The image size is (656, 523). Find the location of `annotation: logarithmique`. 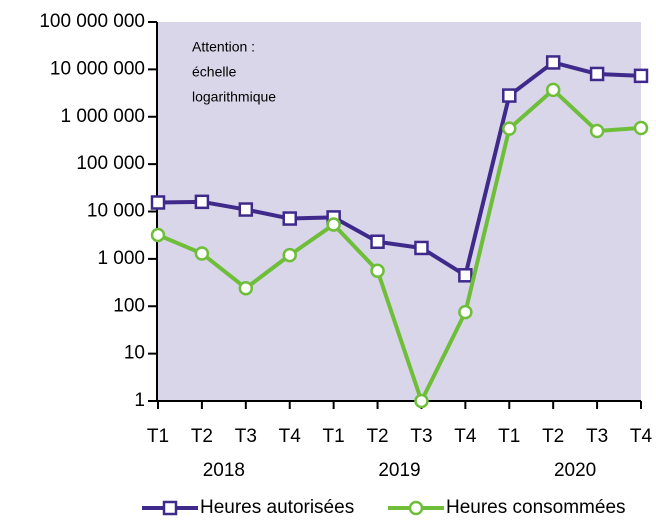

annotation: logarithmique is located at coordinates (234, 97).